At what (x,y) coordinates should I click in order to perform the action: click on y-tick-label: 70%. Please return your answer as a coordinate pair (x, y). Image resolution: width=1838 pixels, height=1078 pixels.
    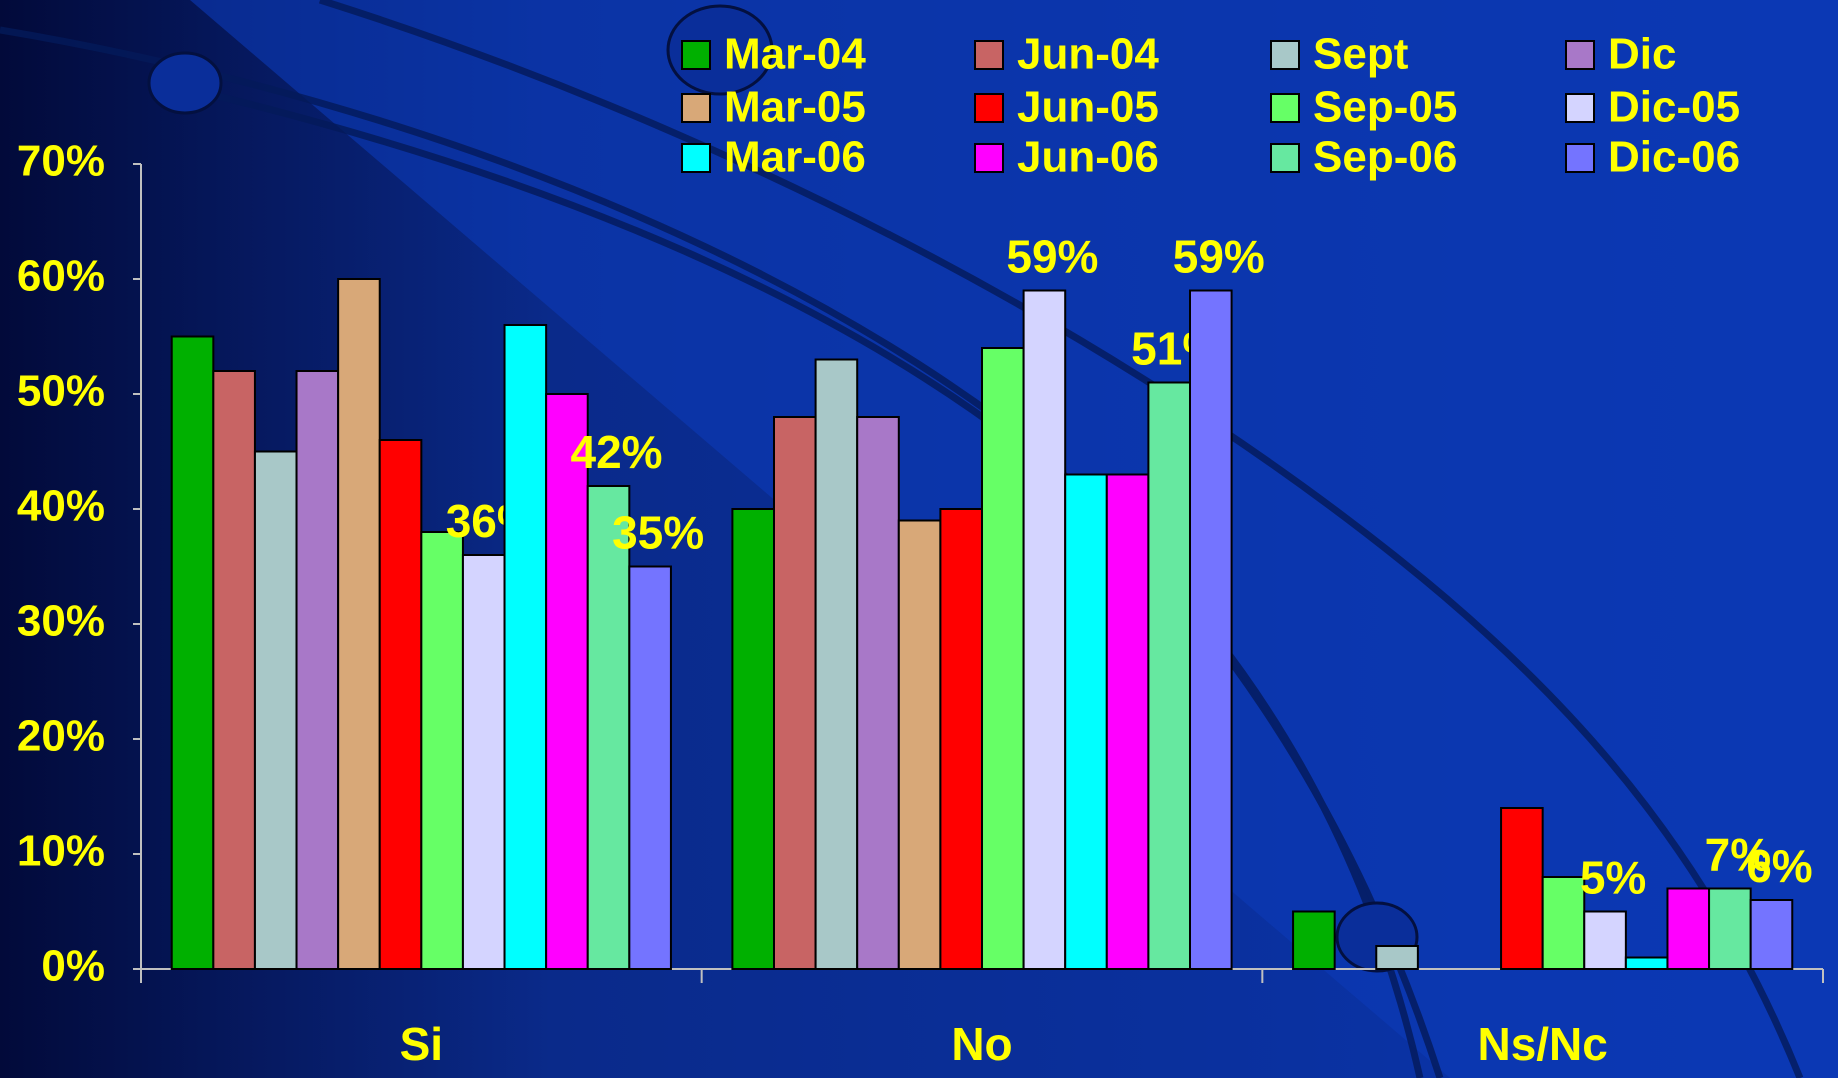
    Looking at the image, I should click on (61, 161).